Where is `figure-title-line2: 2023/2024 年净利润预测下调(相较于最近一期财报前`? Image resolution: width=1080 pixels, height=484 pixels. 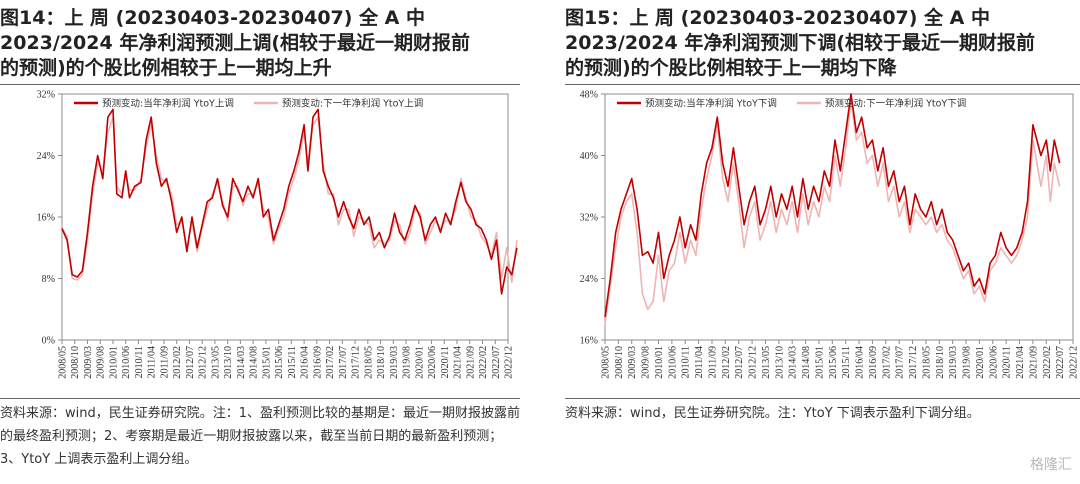 figure-title-line2: 2023/2024 年净利润预测下调(相较于最近一期财报前 is located at coordinates (800, 43).